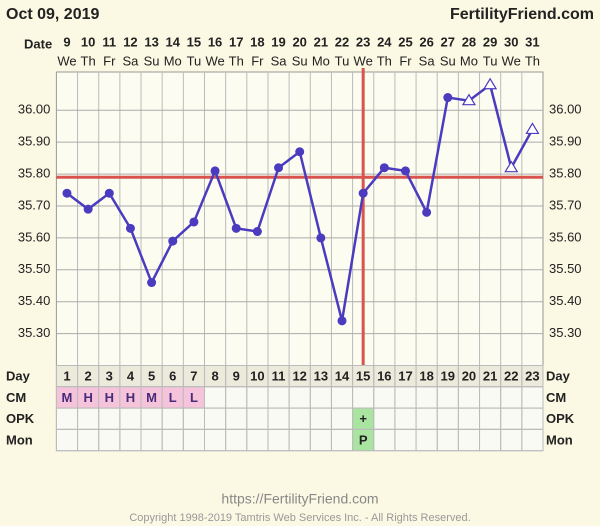  Describe the element at coordinates (363, 439) in the screenshot. I see `cell-text: P` at that location.